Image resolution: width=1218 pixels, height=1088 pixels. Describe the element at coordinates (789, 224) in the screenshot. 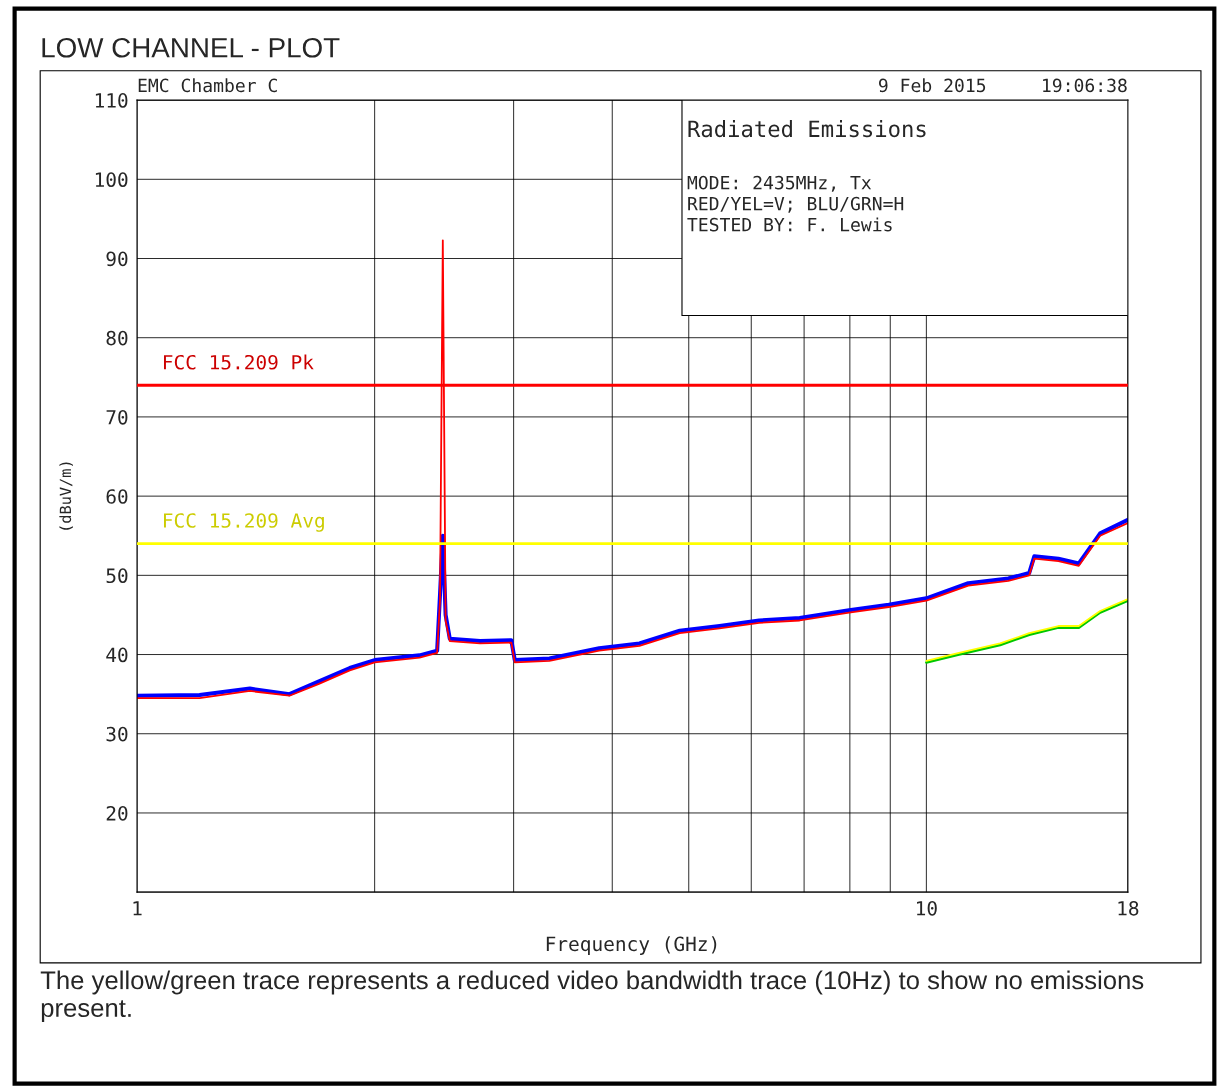

I see `annotation: TESTED BY: F. Lewis` at that location.